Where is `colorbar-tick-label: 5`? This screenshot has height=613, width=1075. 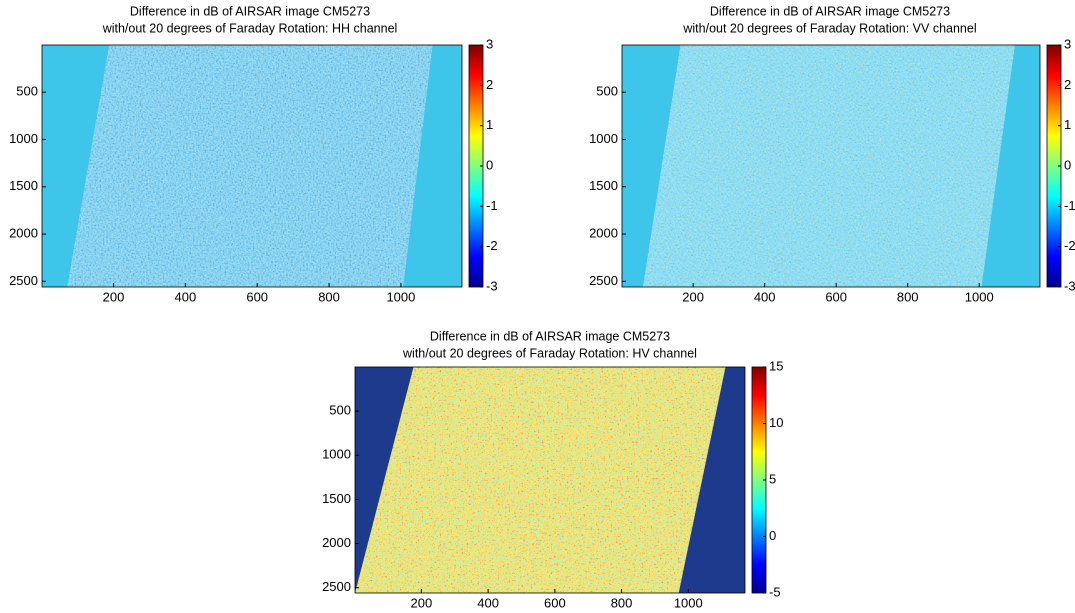 colorbar-tick-label: 5 is located at coordinates (772, 478).